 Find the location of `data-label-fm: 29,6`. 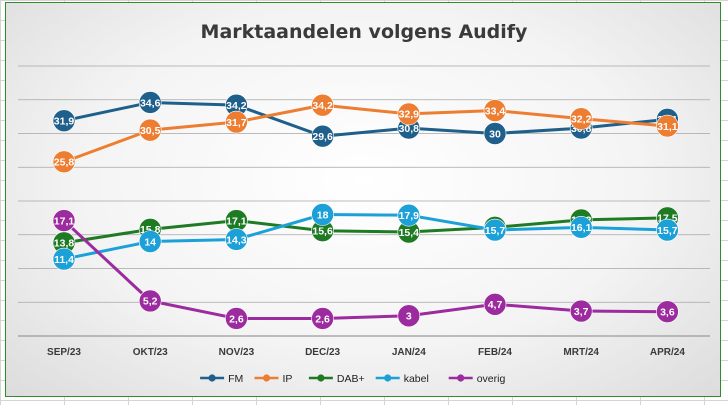

data-label-fm: 29,6 is located at coordinates (322, 137).